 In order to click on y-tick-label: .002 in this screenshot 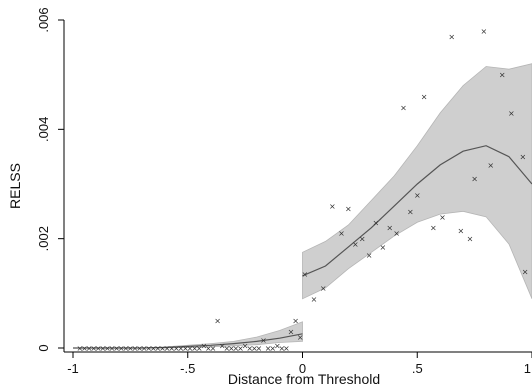, I will do `click(43, 238)`.